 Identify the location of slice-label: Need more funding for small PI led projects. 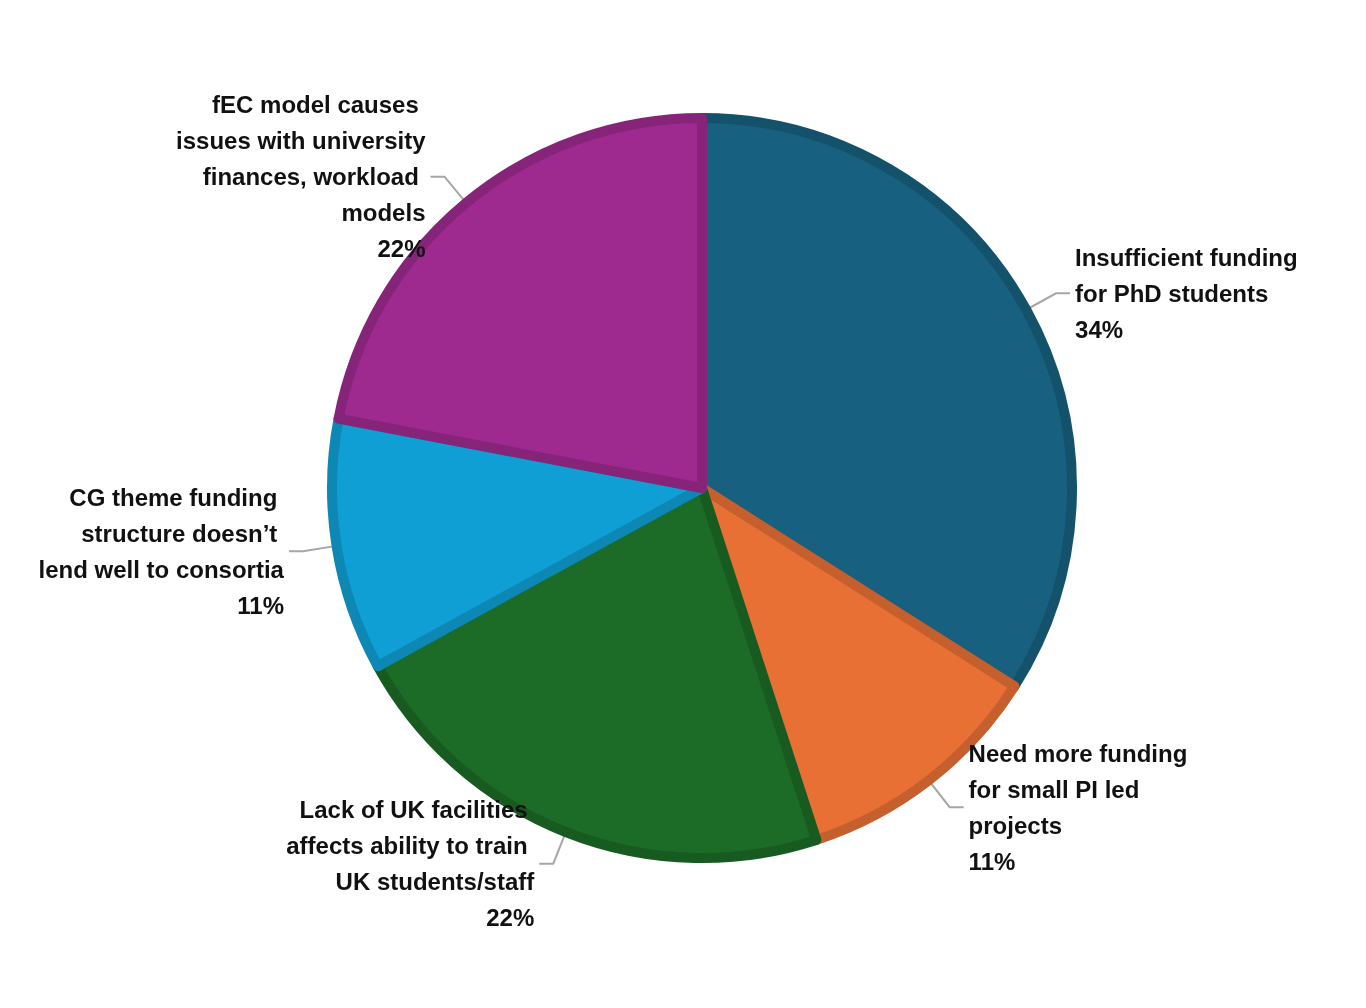
(1081, 789).